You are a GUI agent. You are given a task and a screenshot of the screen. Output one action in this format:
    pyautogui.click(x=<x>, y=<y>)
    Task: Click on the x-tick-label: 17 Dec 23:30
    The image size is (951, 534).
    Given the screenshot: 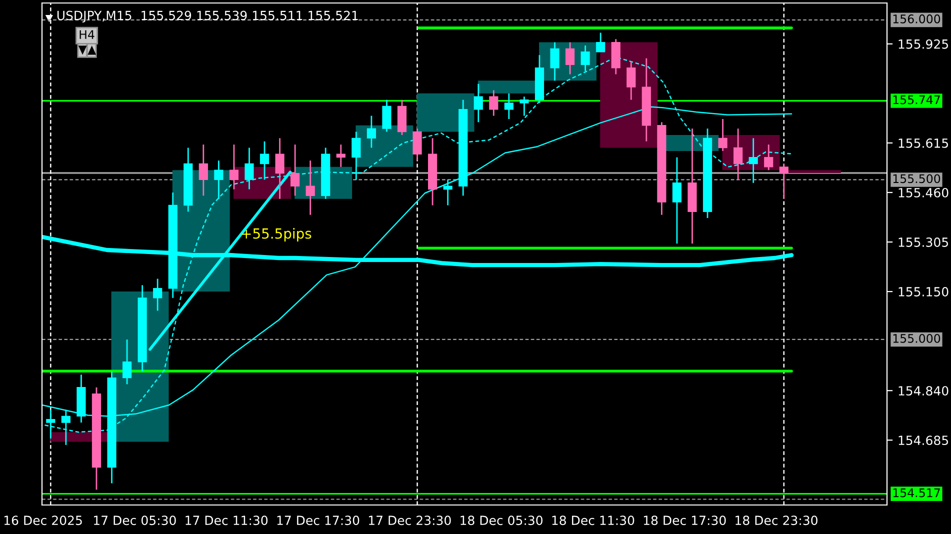 What is the action you would take?
    pyautogui.click(x=409, y=521)
    